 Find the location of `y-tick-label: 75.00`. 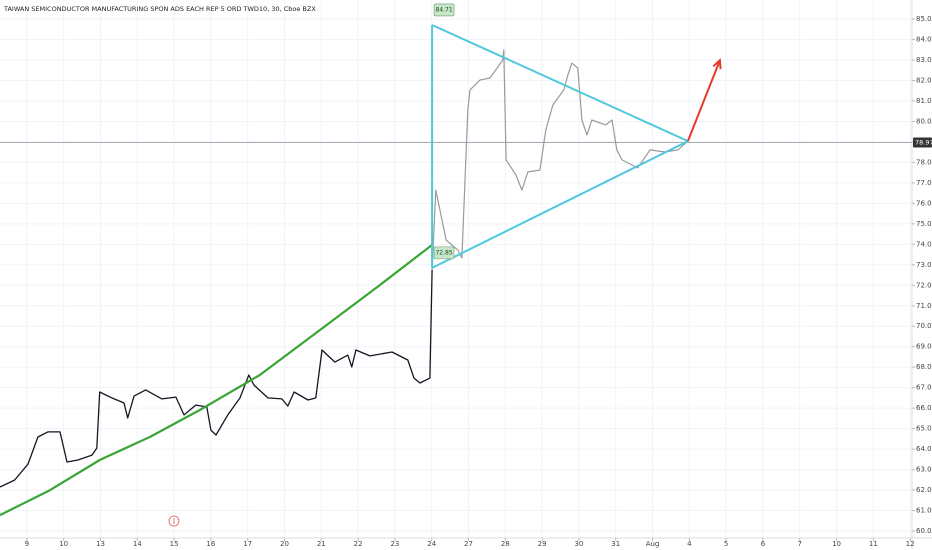

y-tick-label: 75.00 is located at coordinates (924, 224).